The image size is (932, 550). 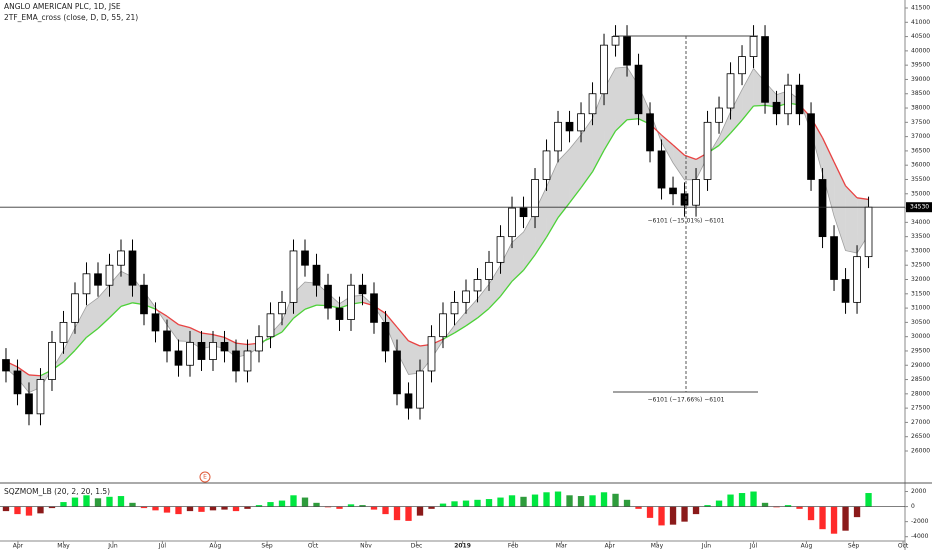 I want to click on y-tick-label: 40500, so click(x=920, y=36).